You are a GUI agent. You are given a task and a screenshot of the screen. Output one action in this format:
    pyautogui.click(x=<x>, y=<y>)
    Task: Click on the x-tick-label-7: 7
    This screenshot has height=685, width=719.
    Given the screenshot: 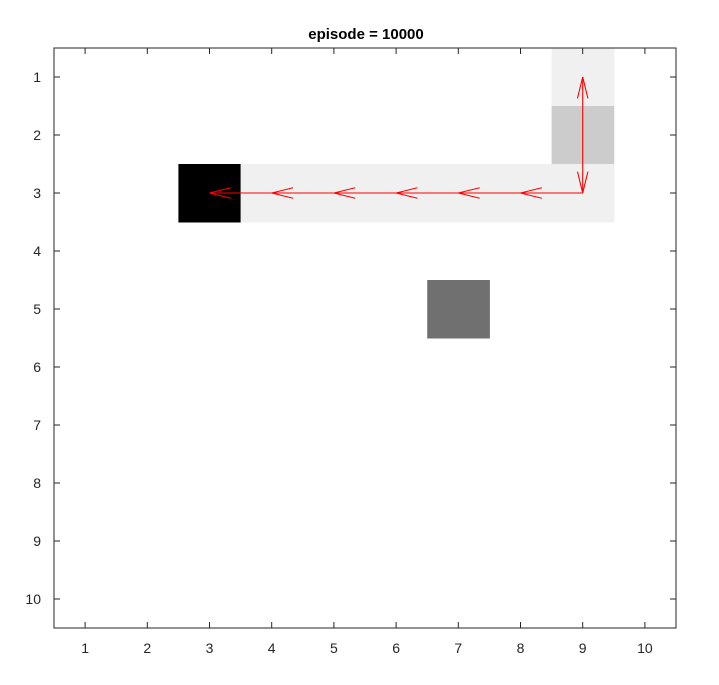 What is the action you would take?
    pyautogui.click(x=458, y=648)
    